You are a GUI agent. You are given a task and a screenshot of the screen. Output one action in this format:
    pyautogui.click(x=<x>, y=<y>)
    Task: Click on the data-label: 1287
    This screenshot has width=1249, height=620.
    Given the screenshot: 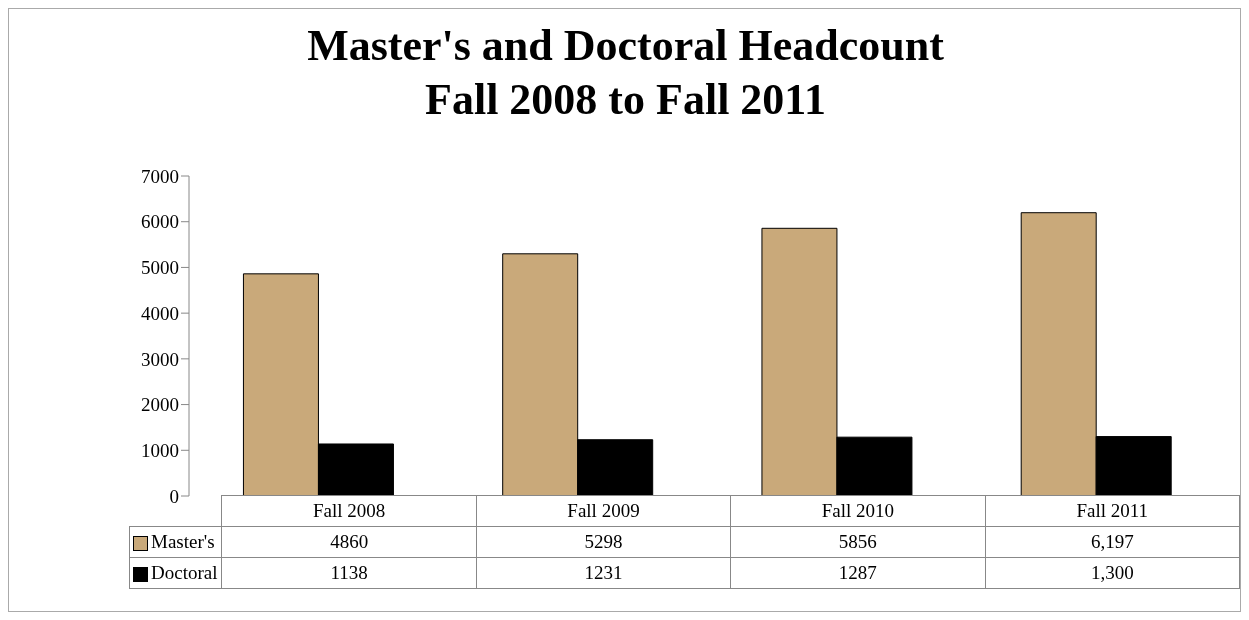 What is the action you would take?
    pyautogui.click(x=858, y=573)
    